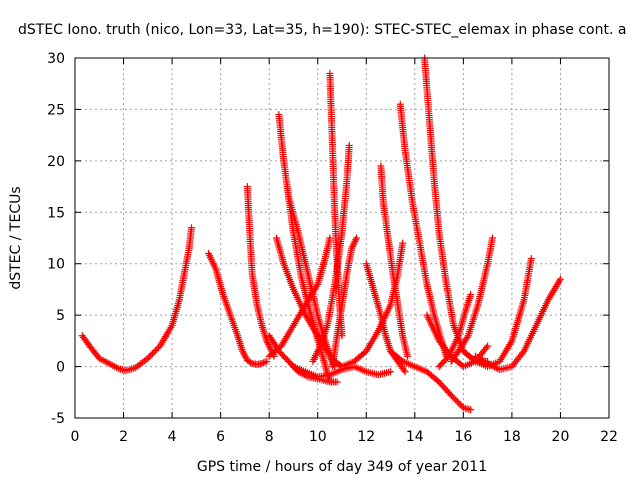 The height and width of the screenshot is (480, 640). What do you see at coordinates (60, 368) in the screenshot?
I see `y-tick-label: 0` at bounding box center [60, 368].